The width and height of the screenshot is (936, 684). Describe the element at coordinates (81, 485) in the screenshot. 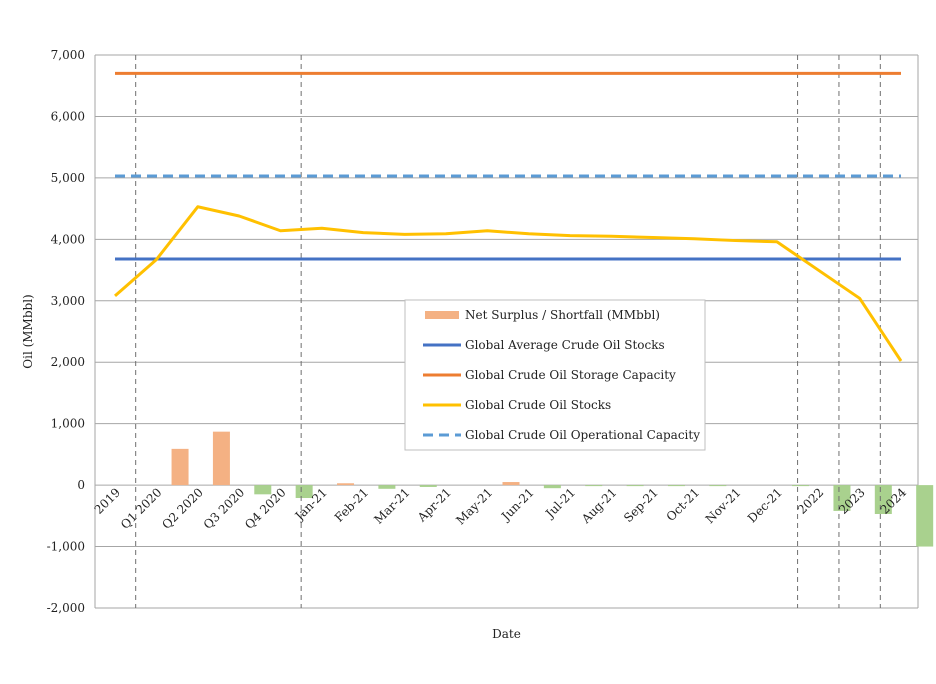

I see `y-tick-label: 0` at that location.